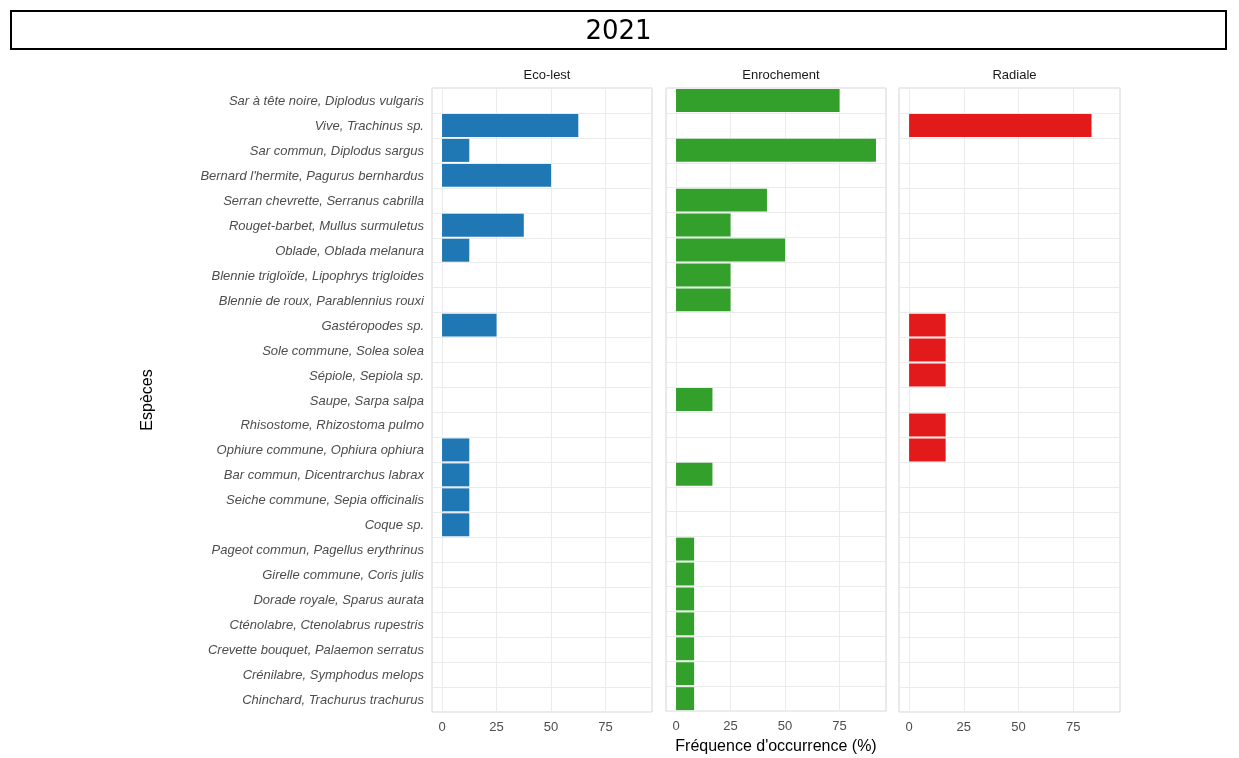  I want to click on y-tick-label: Pageot commun, Pagellus erythrinus, so click(318, 550).